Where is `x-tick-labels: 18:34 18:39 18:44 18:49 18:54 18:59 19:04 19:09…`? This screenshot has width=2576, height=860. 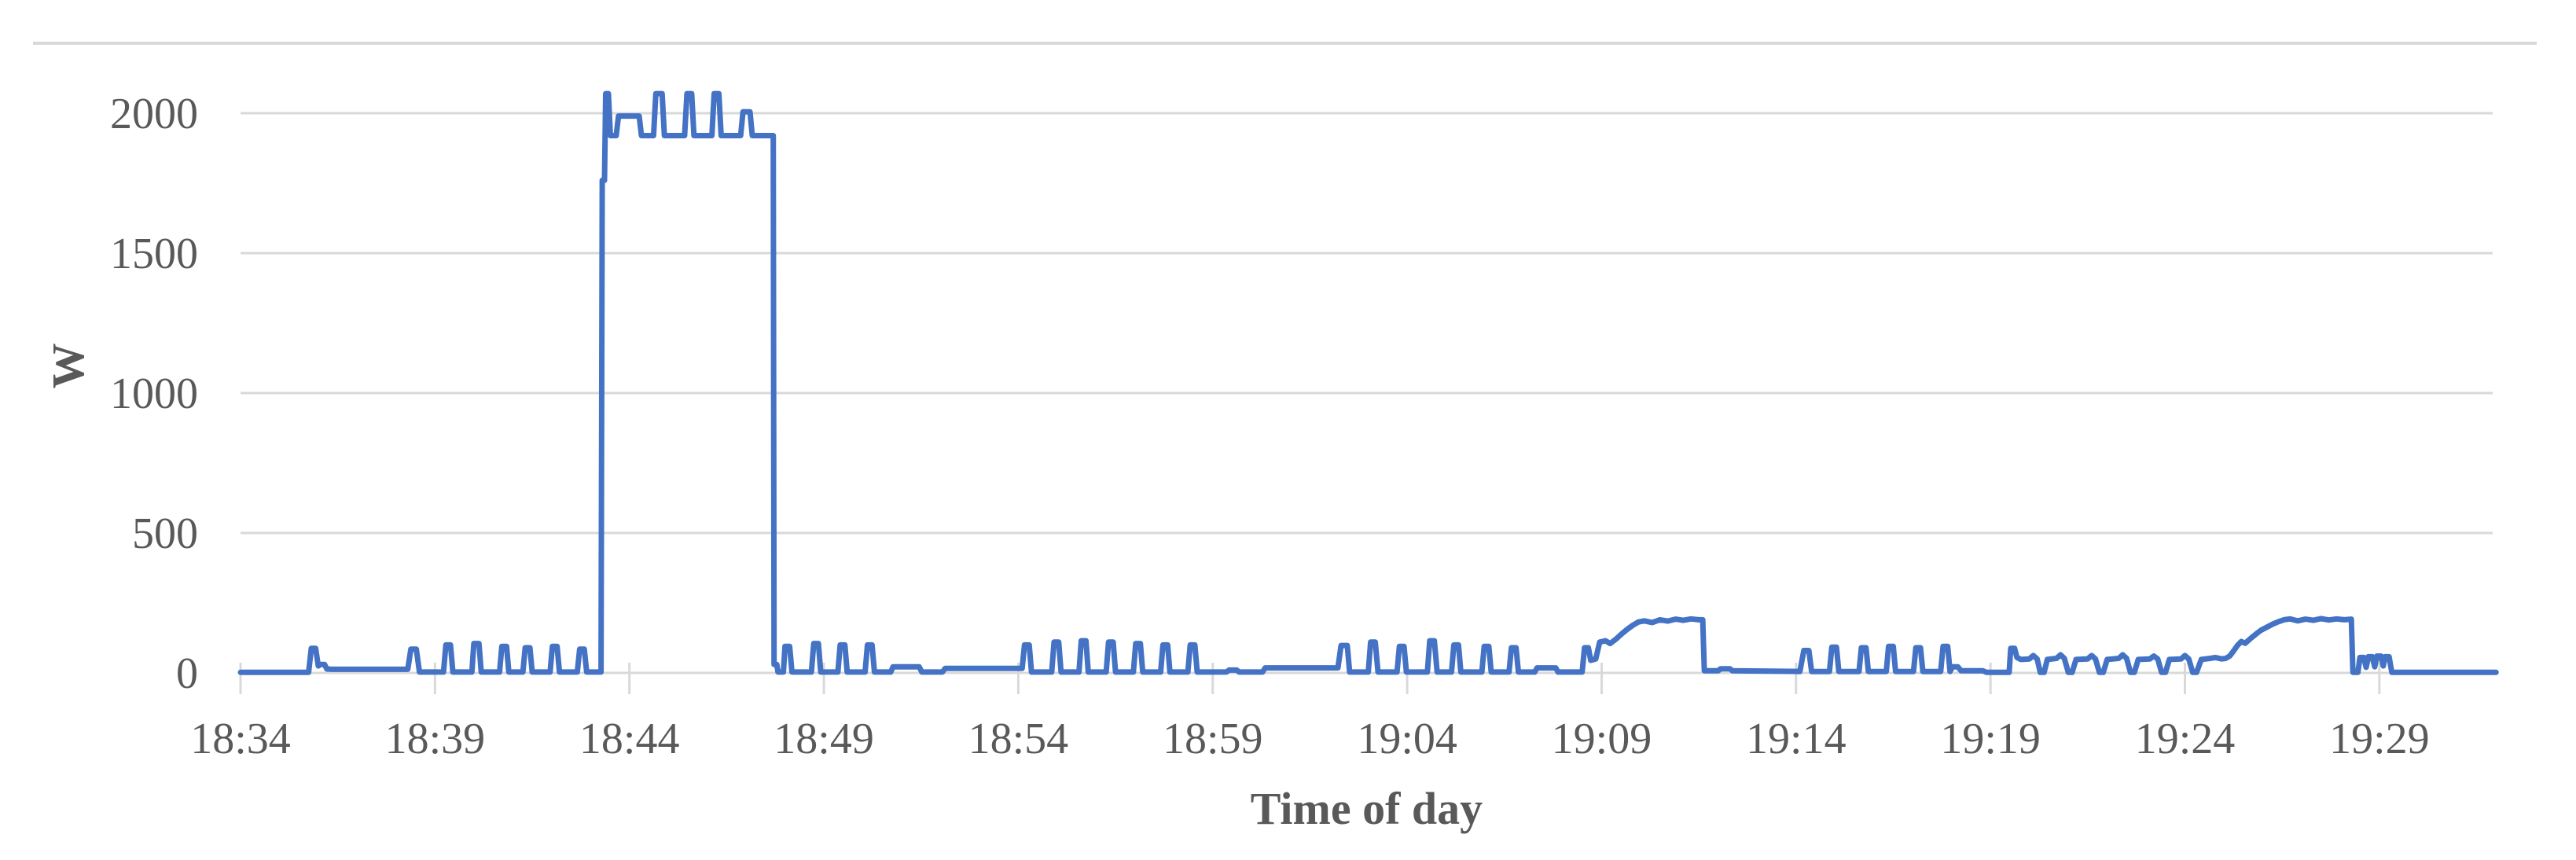
x-tick-labels: 18:34 18:39 18:44 18:49 18:54 18:59 19:04 19:09… is located at coordinates (1309, 739).